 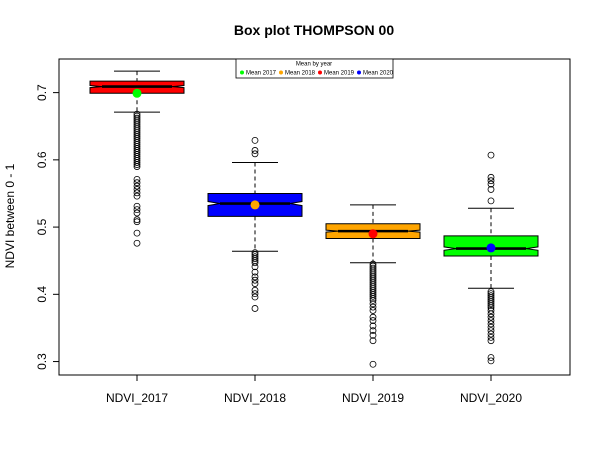 I want to click on y-tick-label: 0.3, so click(x=42, y=361).